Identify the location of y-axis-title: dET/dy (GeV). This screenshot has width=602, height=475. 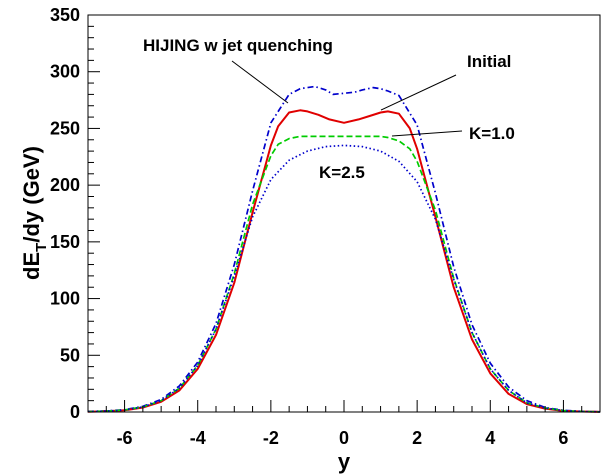
(34, 213).